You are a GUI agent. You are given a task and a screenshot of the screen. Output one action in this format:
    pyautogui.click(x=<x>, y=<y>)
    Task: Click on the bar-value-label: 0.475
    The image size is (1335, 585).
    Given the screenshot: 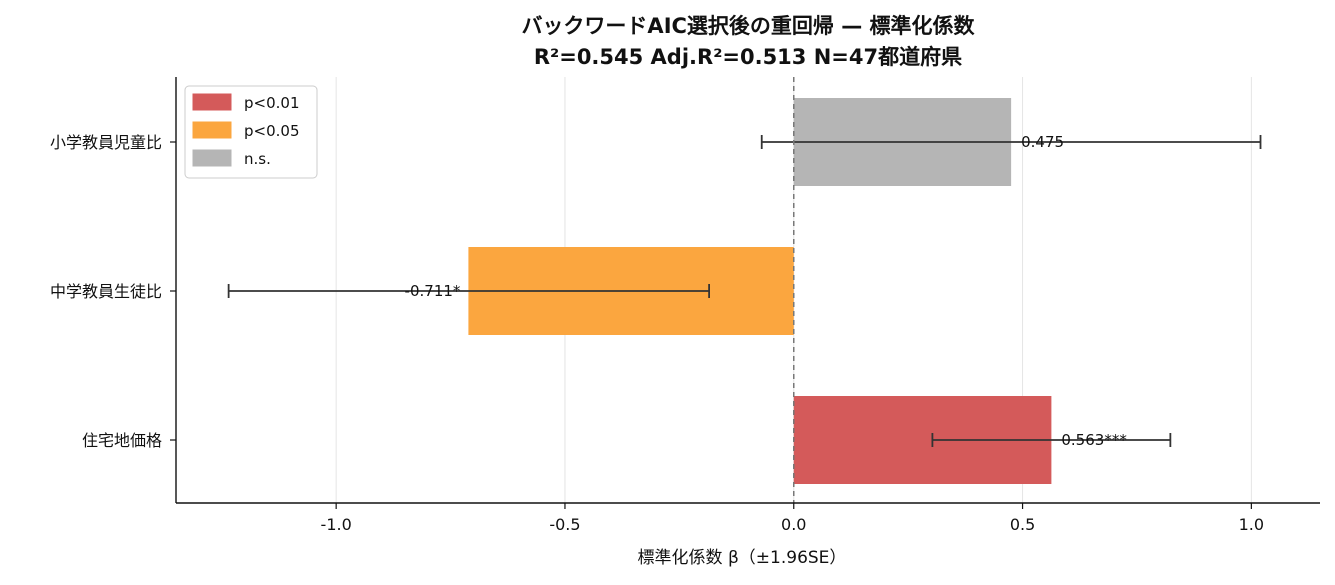 What is the action you would take?
    pyautogui.click(x=1042, y=142)
    